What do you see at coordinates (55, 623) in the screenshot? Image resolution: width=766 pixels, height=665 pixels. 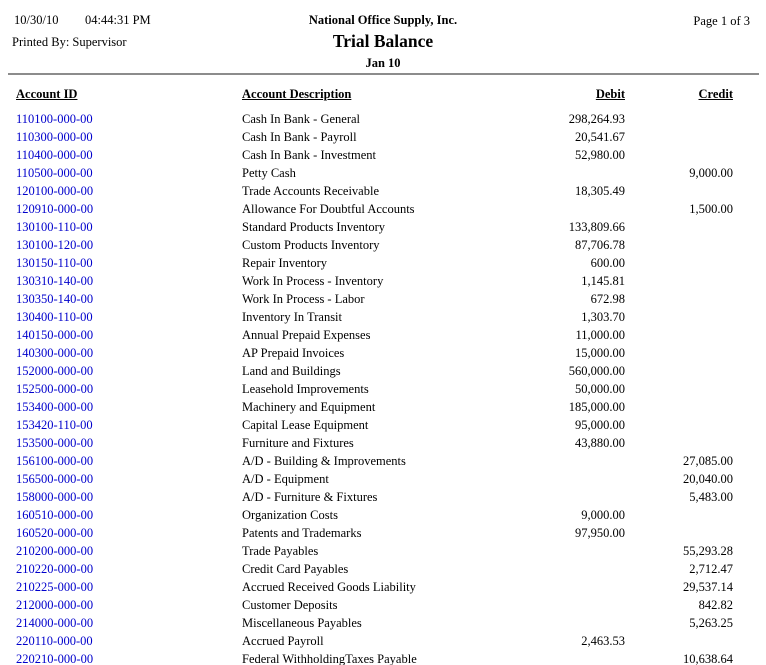 I see `account-id-link: 214000-000-00` at bounding box center [55, 623].